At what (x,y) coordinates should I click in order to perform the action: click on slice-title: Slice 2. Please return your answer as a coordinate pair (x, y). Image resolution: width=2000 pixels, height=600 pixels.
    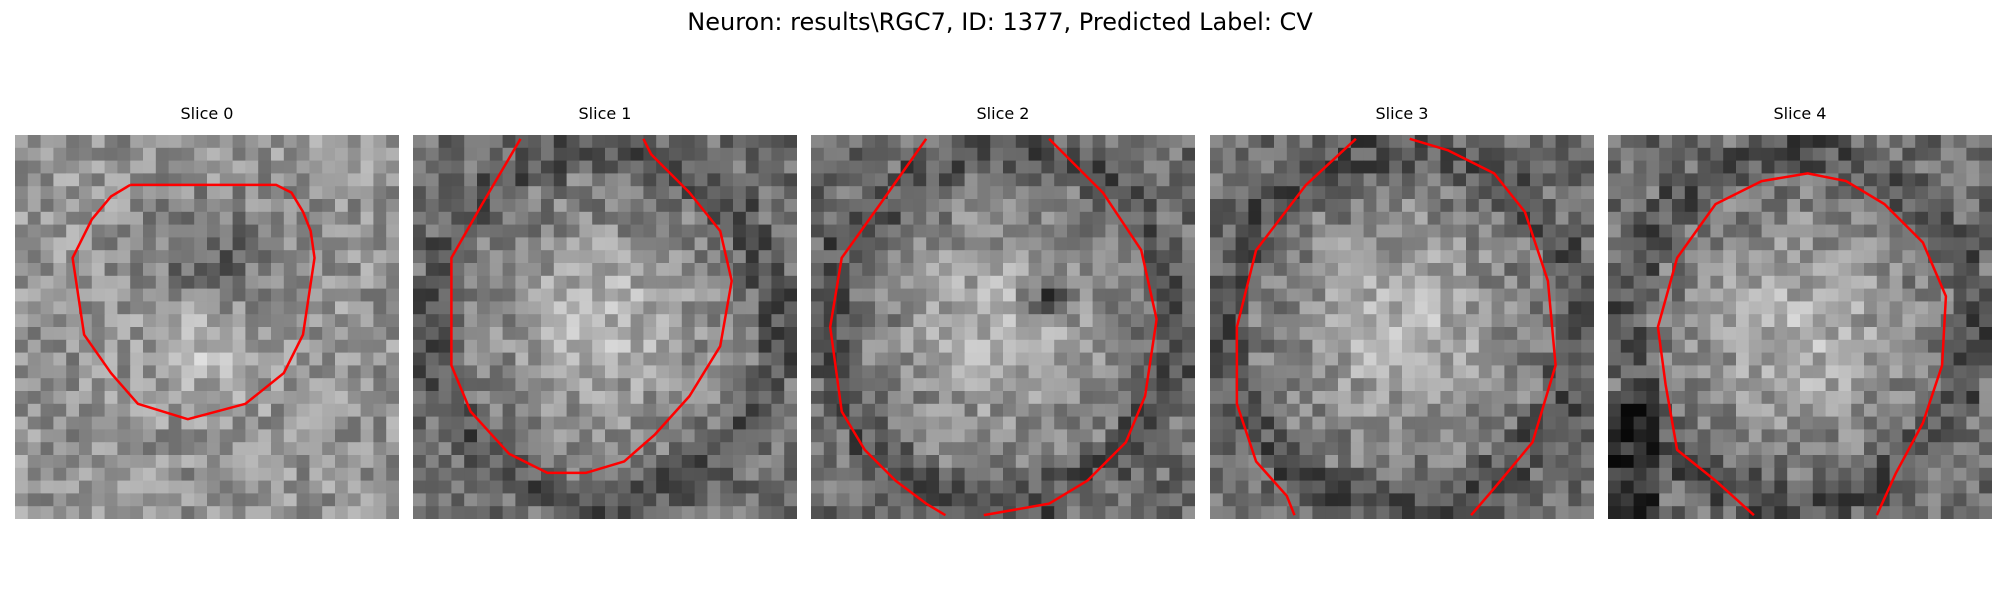
    Looking at the image, I should click on (1003, 113).